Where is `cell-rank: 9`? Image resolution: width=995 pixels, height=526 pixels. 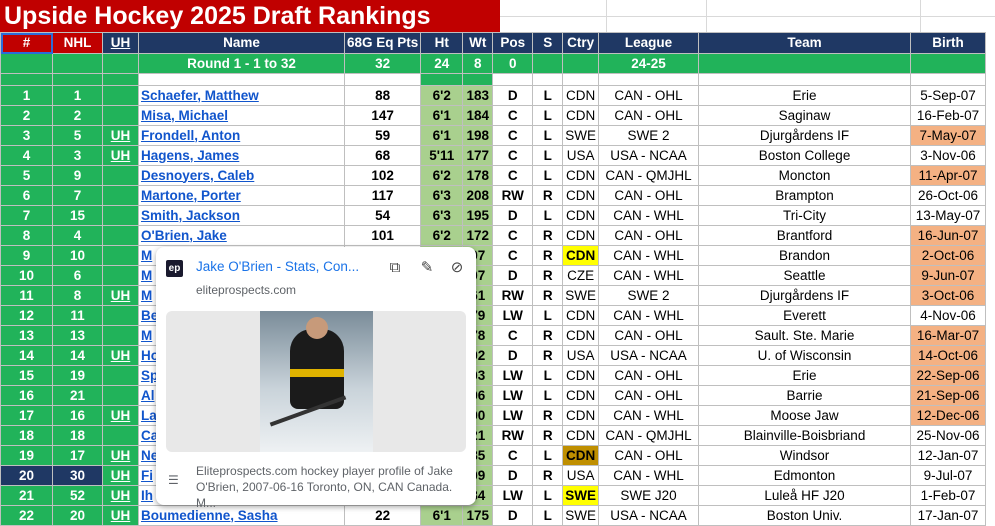
cell-rank: 9 is located at coordinates (26, 255).